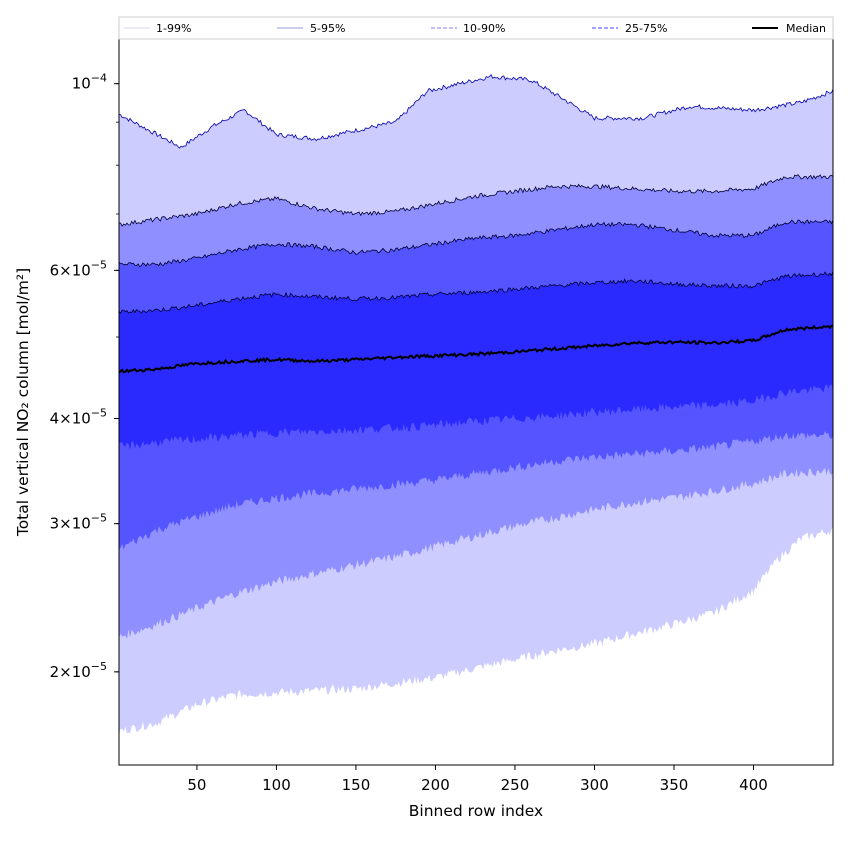 The image size is (850, 850). I want to click on legend-box, so click(476, 28).